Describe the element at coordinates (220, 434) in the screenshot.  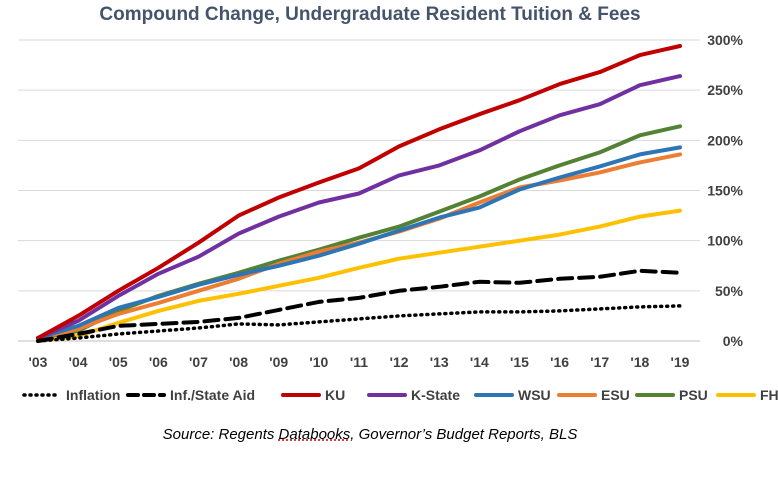
I see `source-prefix: Source: Regents` at that location.